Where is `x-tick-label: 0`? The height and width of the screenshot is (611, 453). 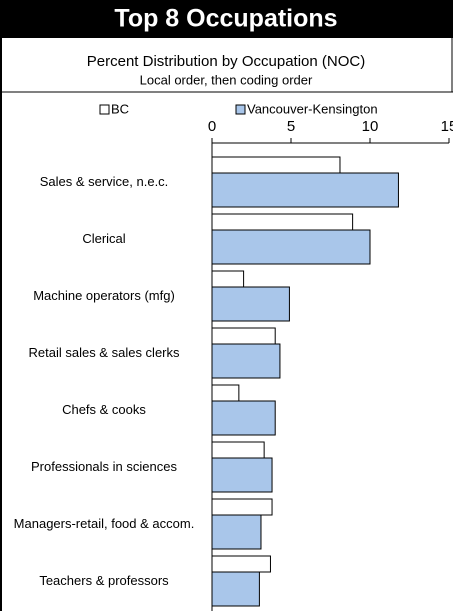
x-tick-label: 0 is located at coordinates (212, 126).